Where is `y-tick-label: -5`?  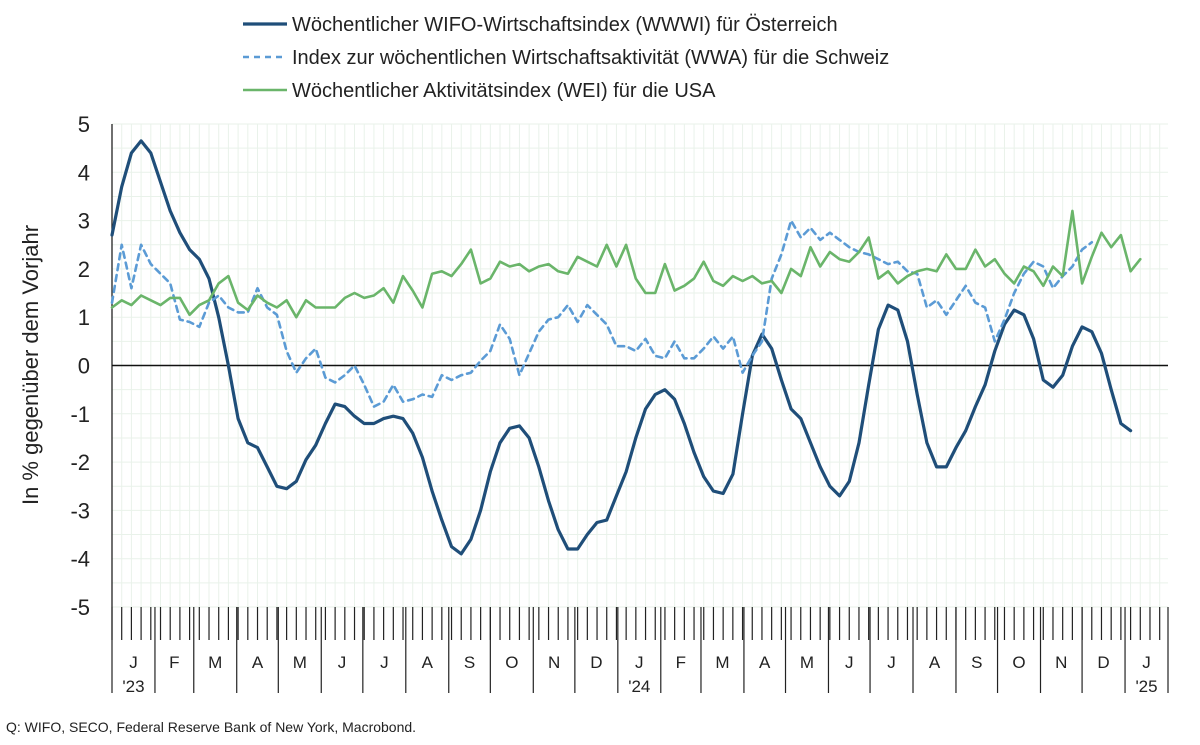 y-tick-label: -5 is located at coordinates (80, 607).